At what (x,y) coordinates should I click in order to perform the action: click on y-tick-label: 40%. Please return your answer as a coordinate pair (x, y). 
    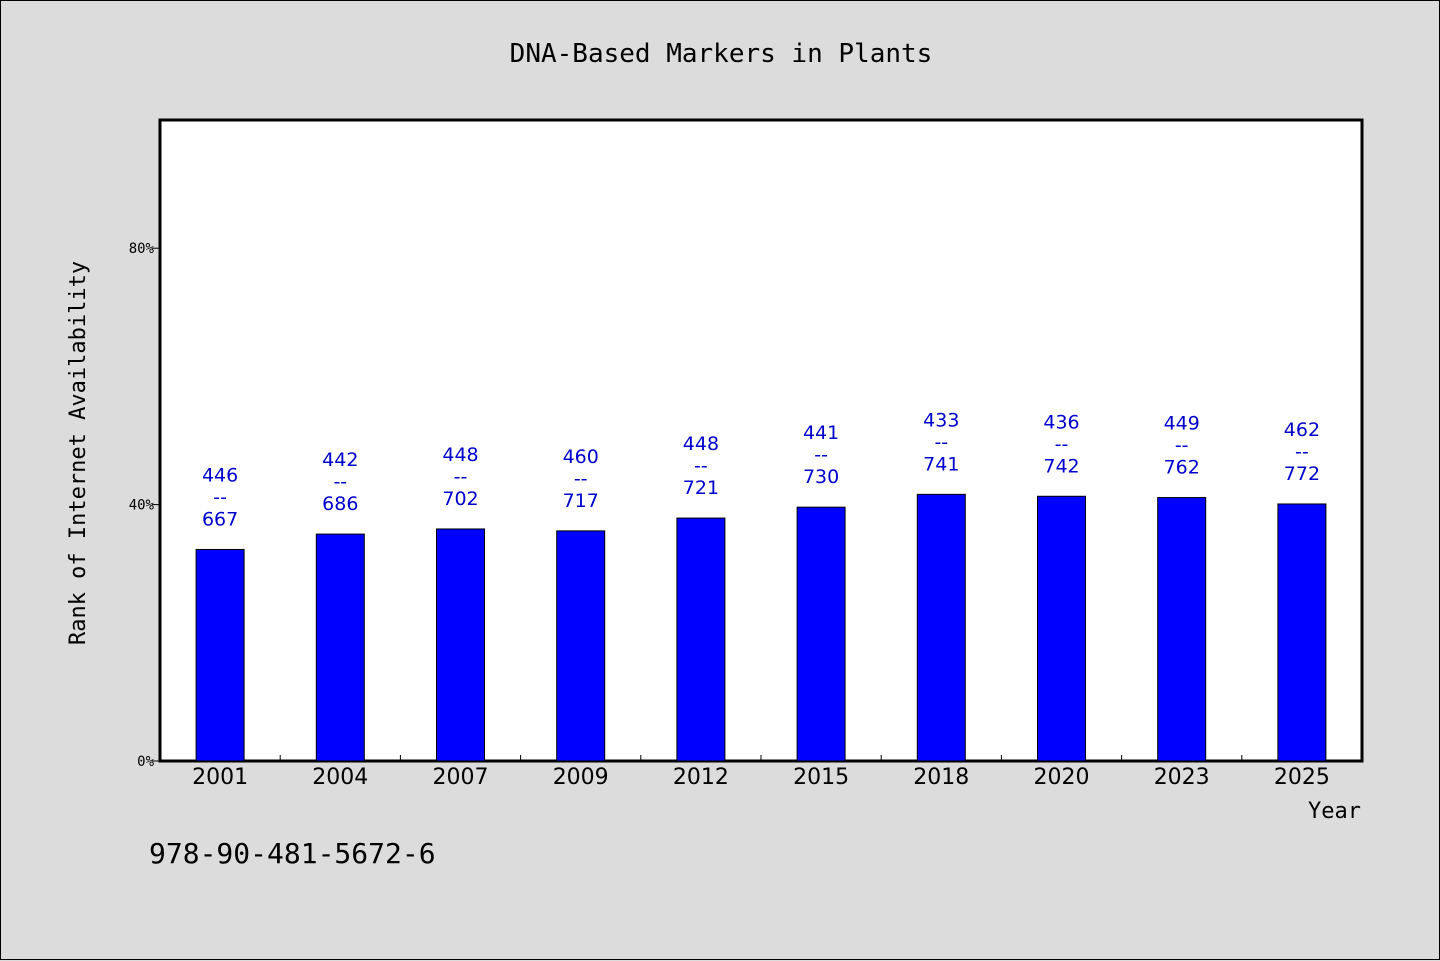
    Looking at the image, I should click on (142, 506).